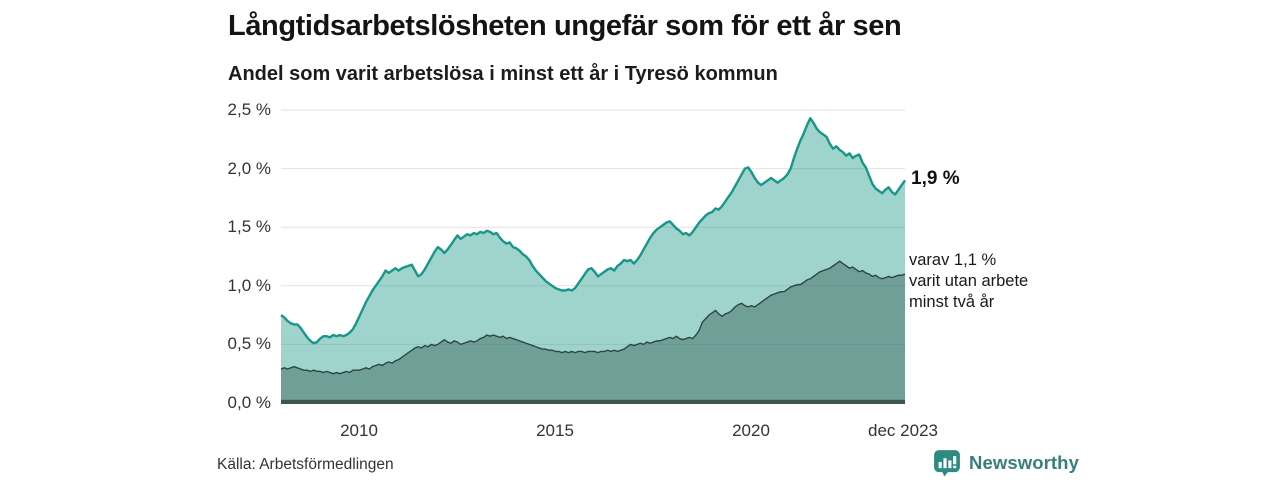 The image size is (1280, 480). Describe the element at coordinates (249, 402) in the screenshot. I see `y-axis-tick-0-0: 0,0 %` at that location.